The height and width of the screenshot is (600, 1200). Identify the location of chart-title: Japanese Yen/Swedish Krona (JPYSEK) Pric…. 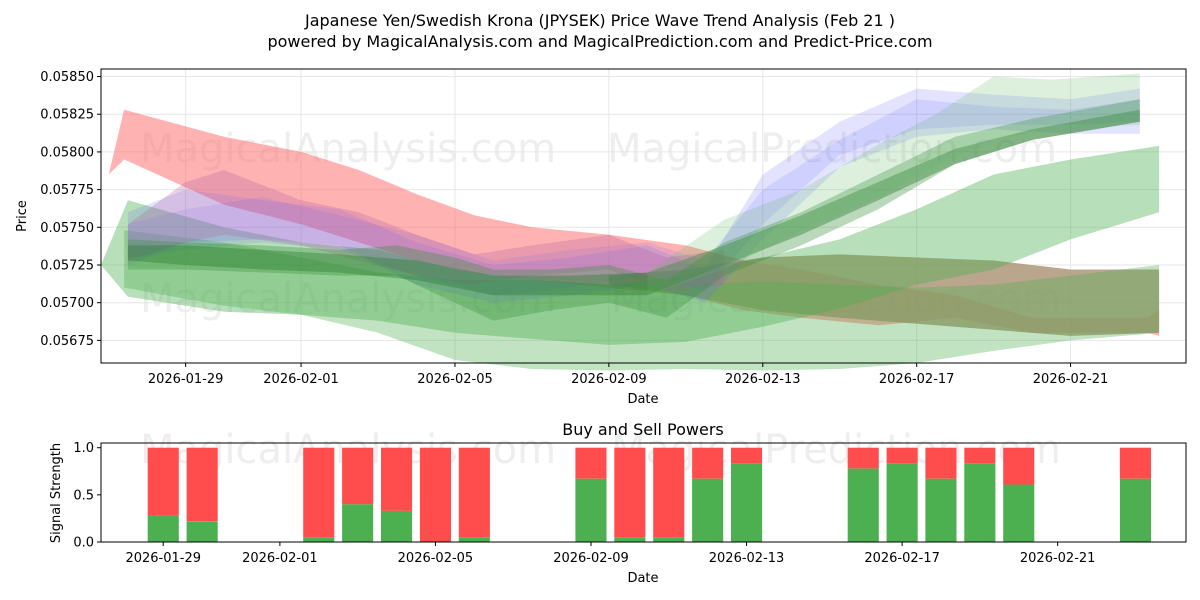
(599, 20).